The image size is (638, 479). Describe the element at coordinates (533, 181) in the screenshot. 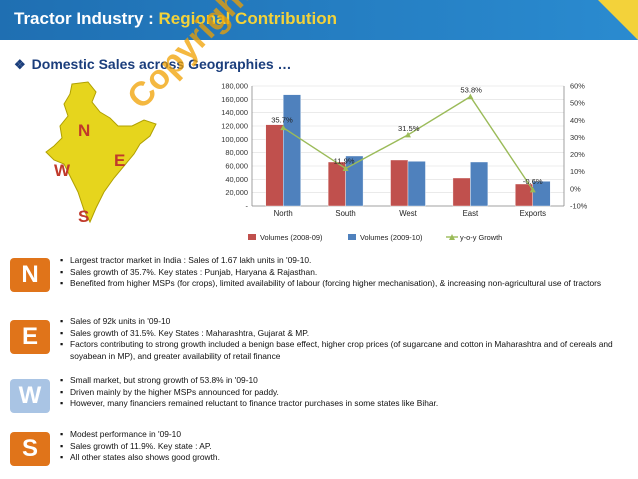

I see `growth-data-label: -0.6%` at that location.